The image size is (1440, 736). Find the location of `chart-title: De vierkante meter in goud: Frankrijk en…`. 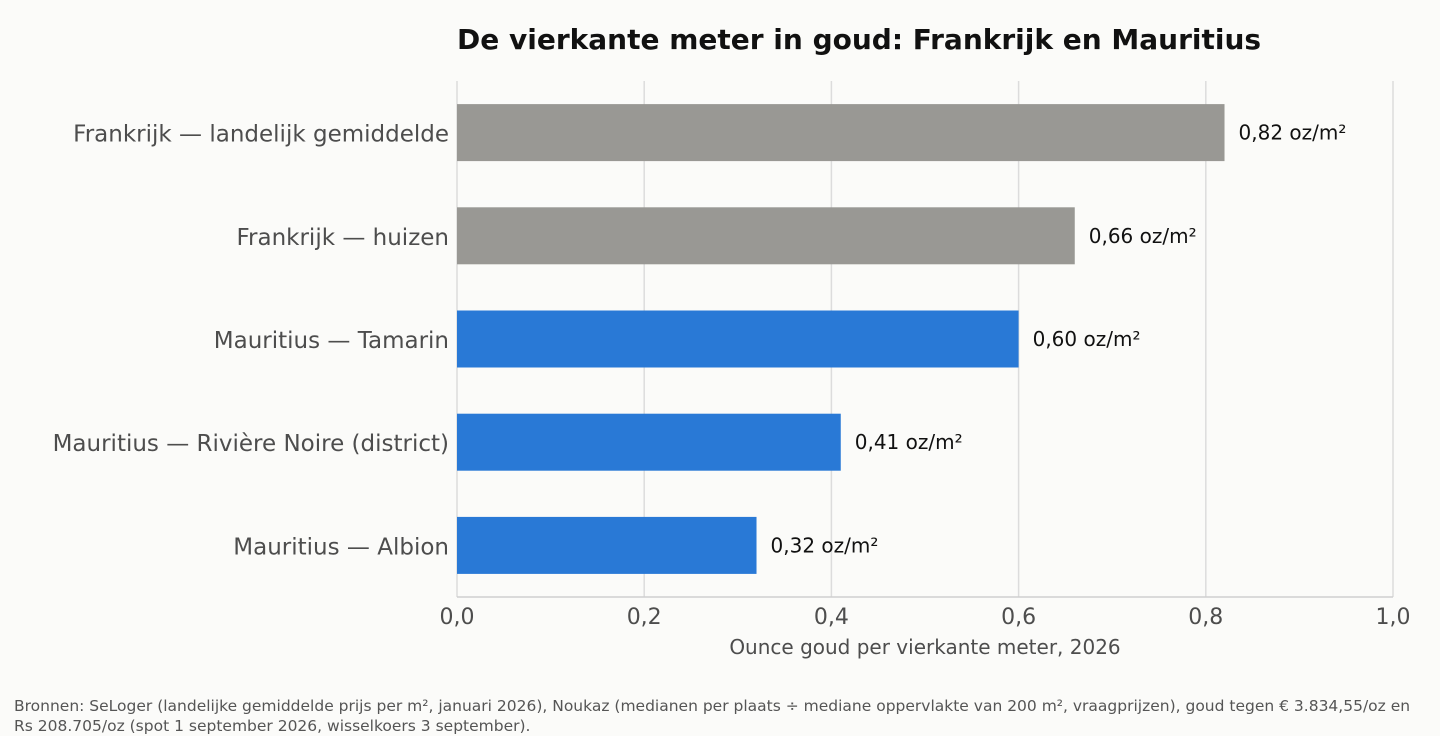

chart-title: De vierkante meter in goud: Frankrijk en… is located at coordinates (859, 39).